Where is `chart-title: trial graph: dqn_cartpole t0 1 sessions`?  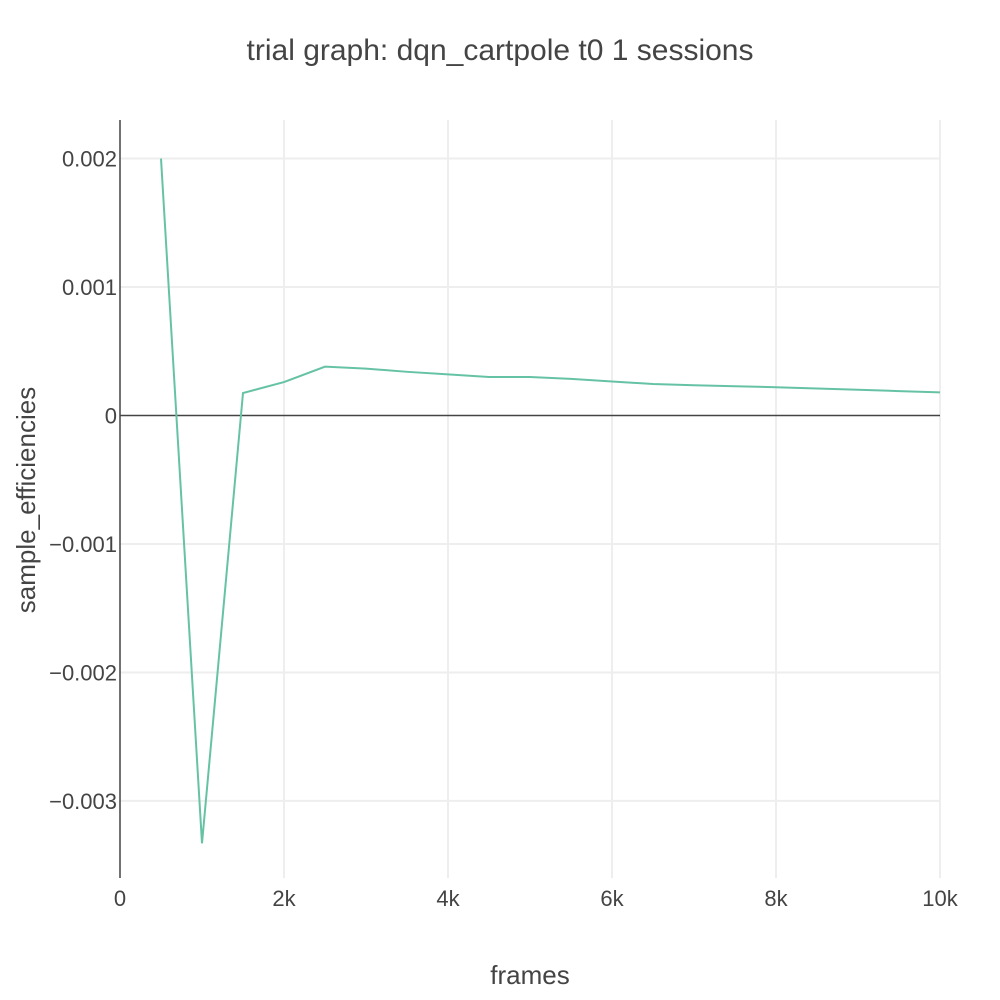 chart-title: trial graph: dqn_cartpole t0 1 sessions is located at coordinates (500, 50).